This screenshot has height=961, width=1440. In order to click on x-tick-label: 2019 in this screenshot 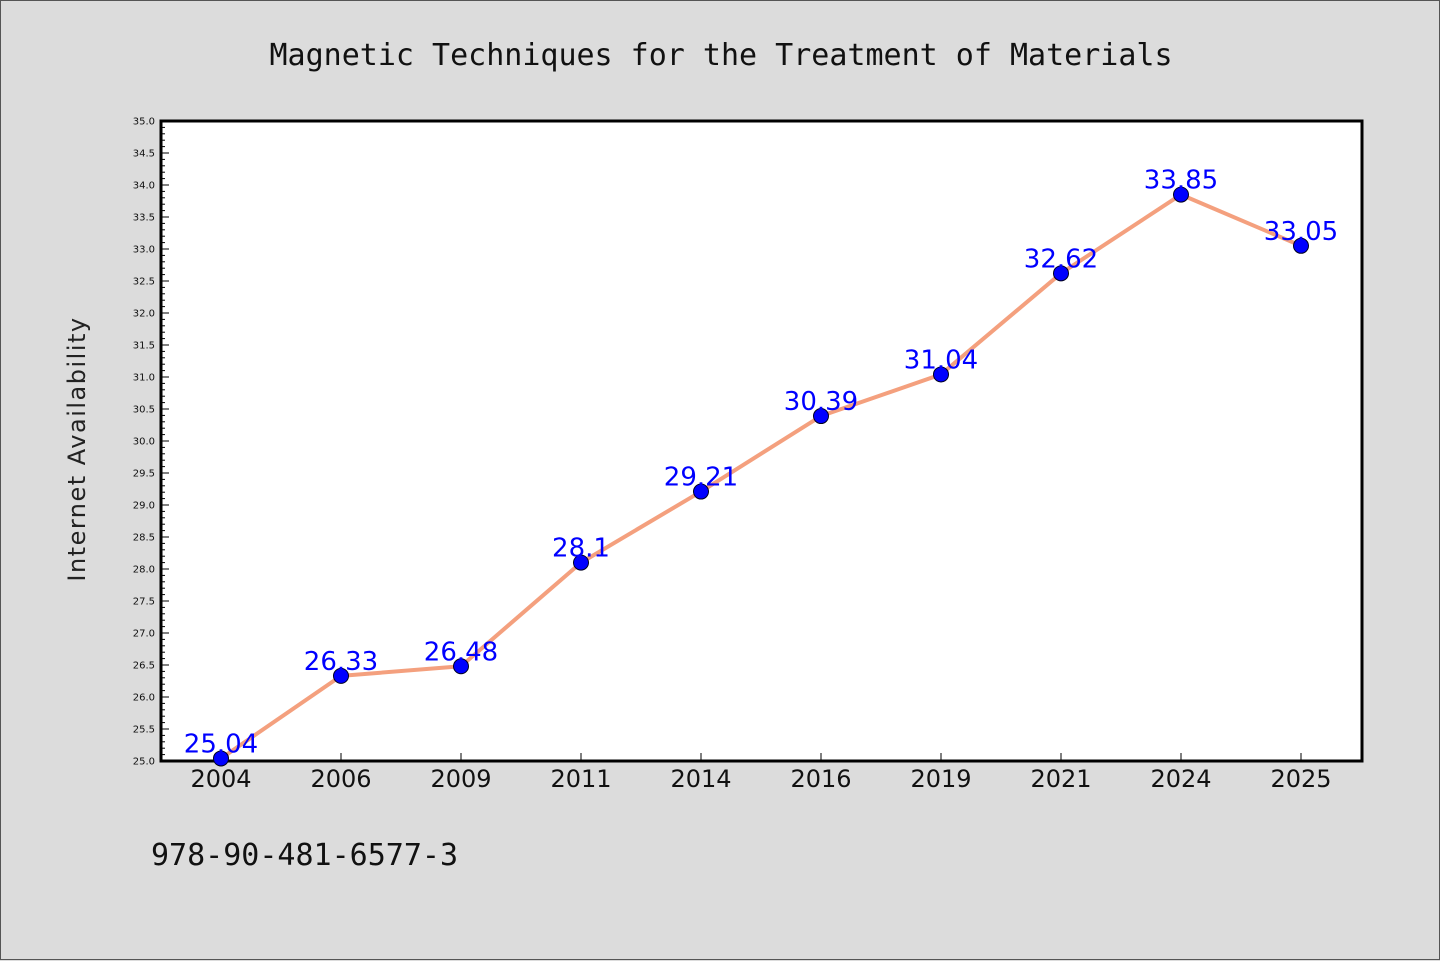, I will do `click(940, 779)`.